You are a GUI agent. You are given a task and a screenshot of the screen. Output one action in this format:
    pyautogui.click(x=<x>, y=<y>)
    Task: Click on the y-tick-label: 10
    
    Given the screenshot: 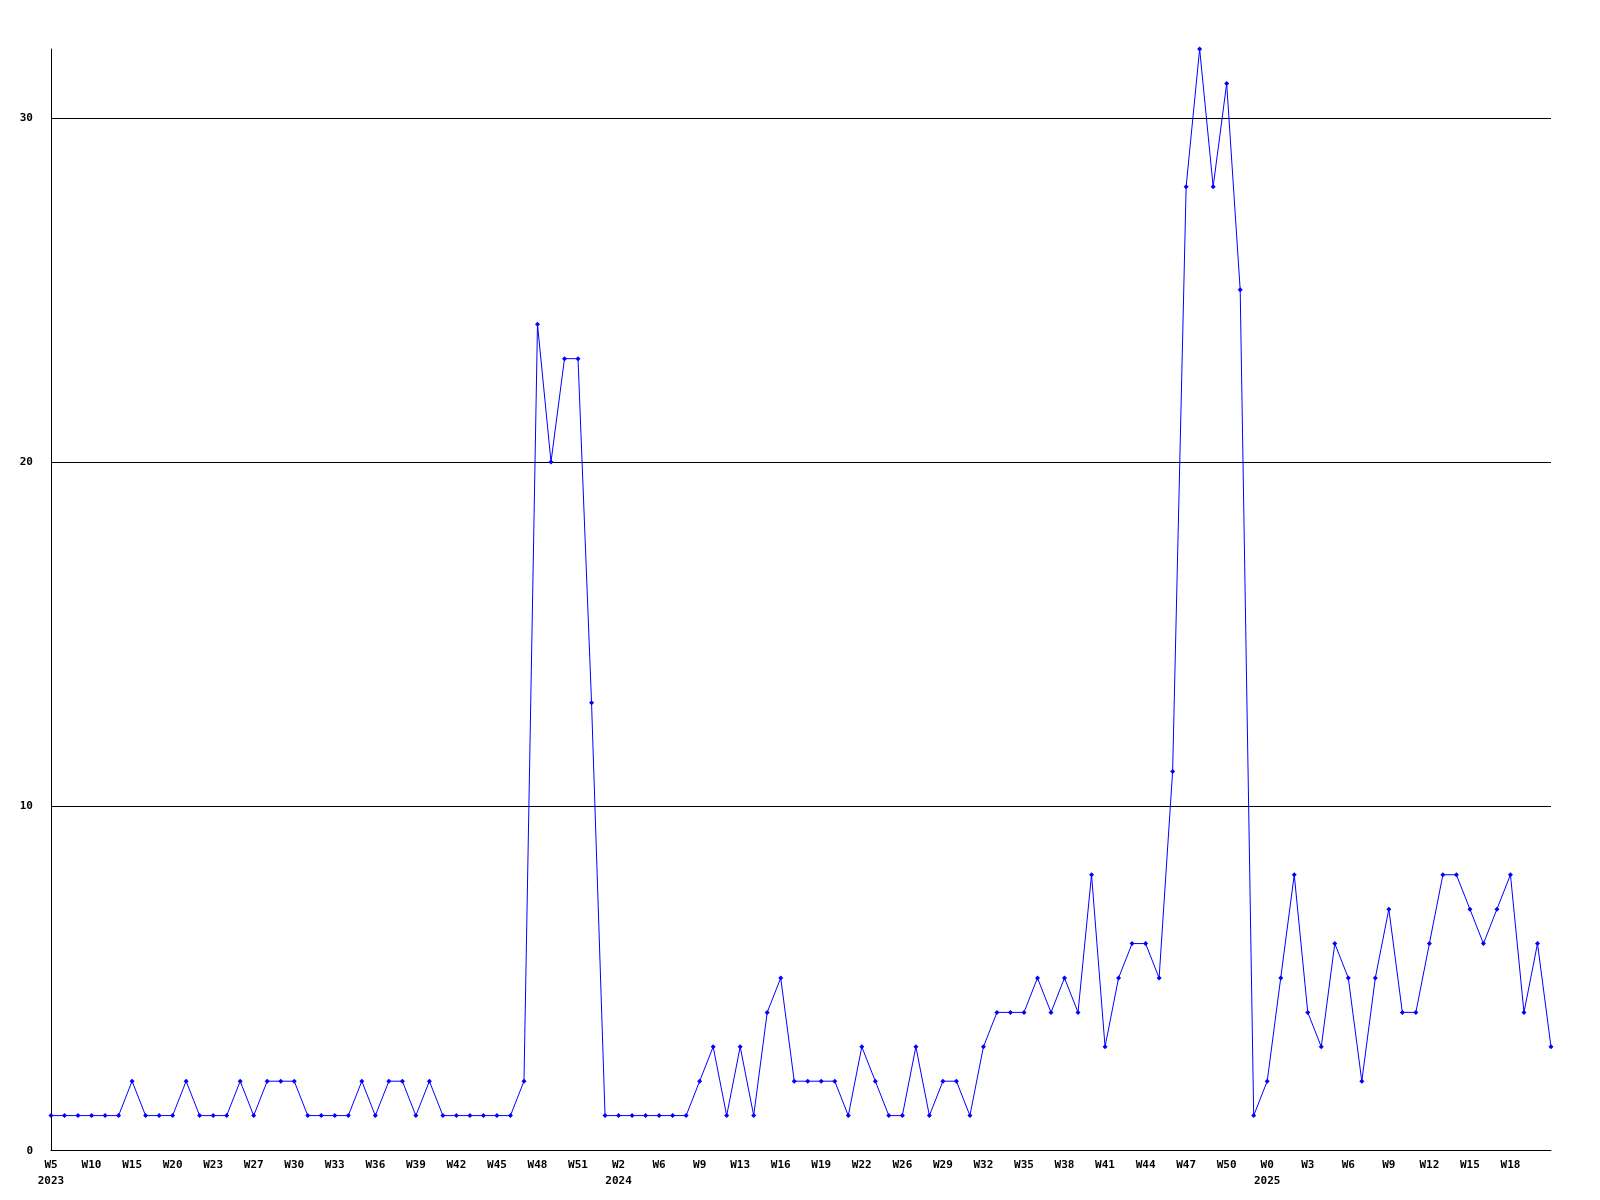 What is the action you would take?
    pyautogui.click(x=26, y=806)
    